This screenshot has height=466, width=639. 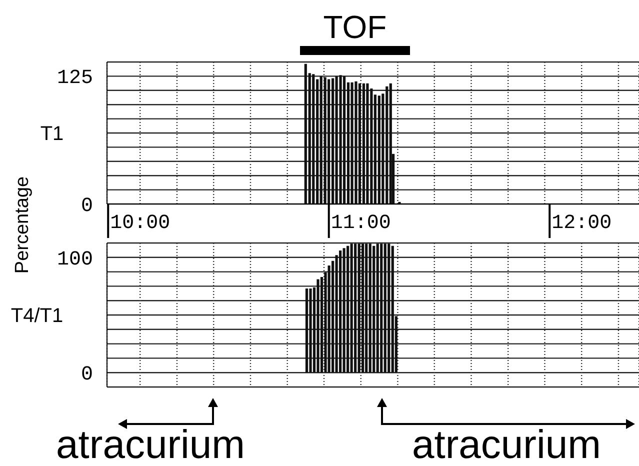 I want to click on x-tick-label: 12:00, so click(x=582, y=223).